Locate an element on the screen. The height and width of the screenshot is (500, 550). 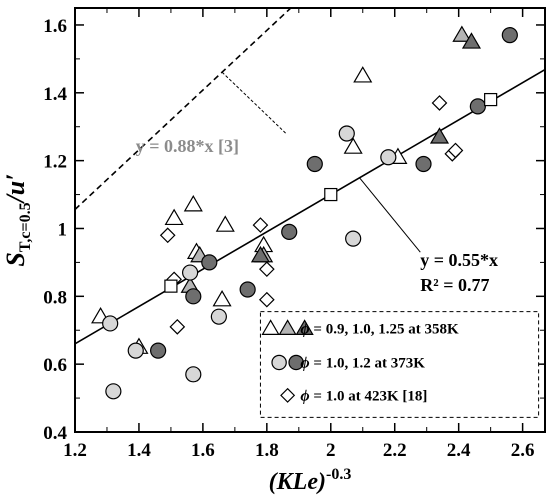
x-tick-label: 1.2 is located at coordinates (75, 450).